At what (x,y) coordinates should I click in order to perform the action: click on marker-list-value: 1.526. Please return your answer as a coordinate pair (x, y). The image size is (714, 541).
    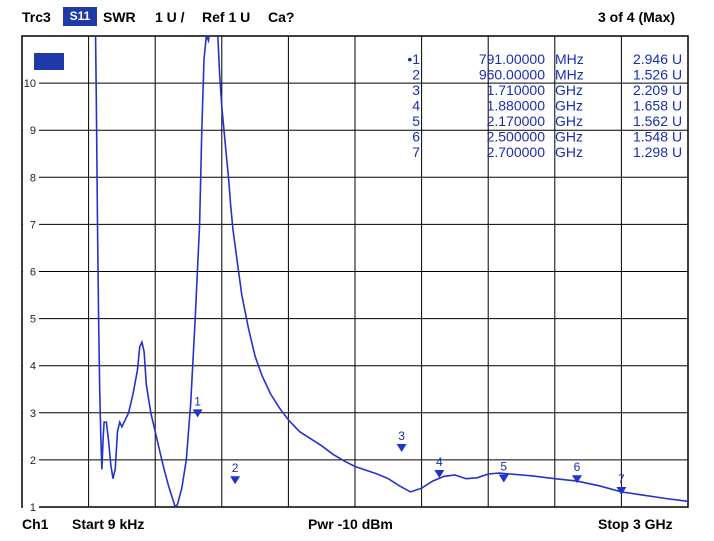
    Looking at the image, I should click on (650, 75).